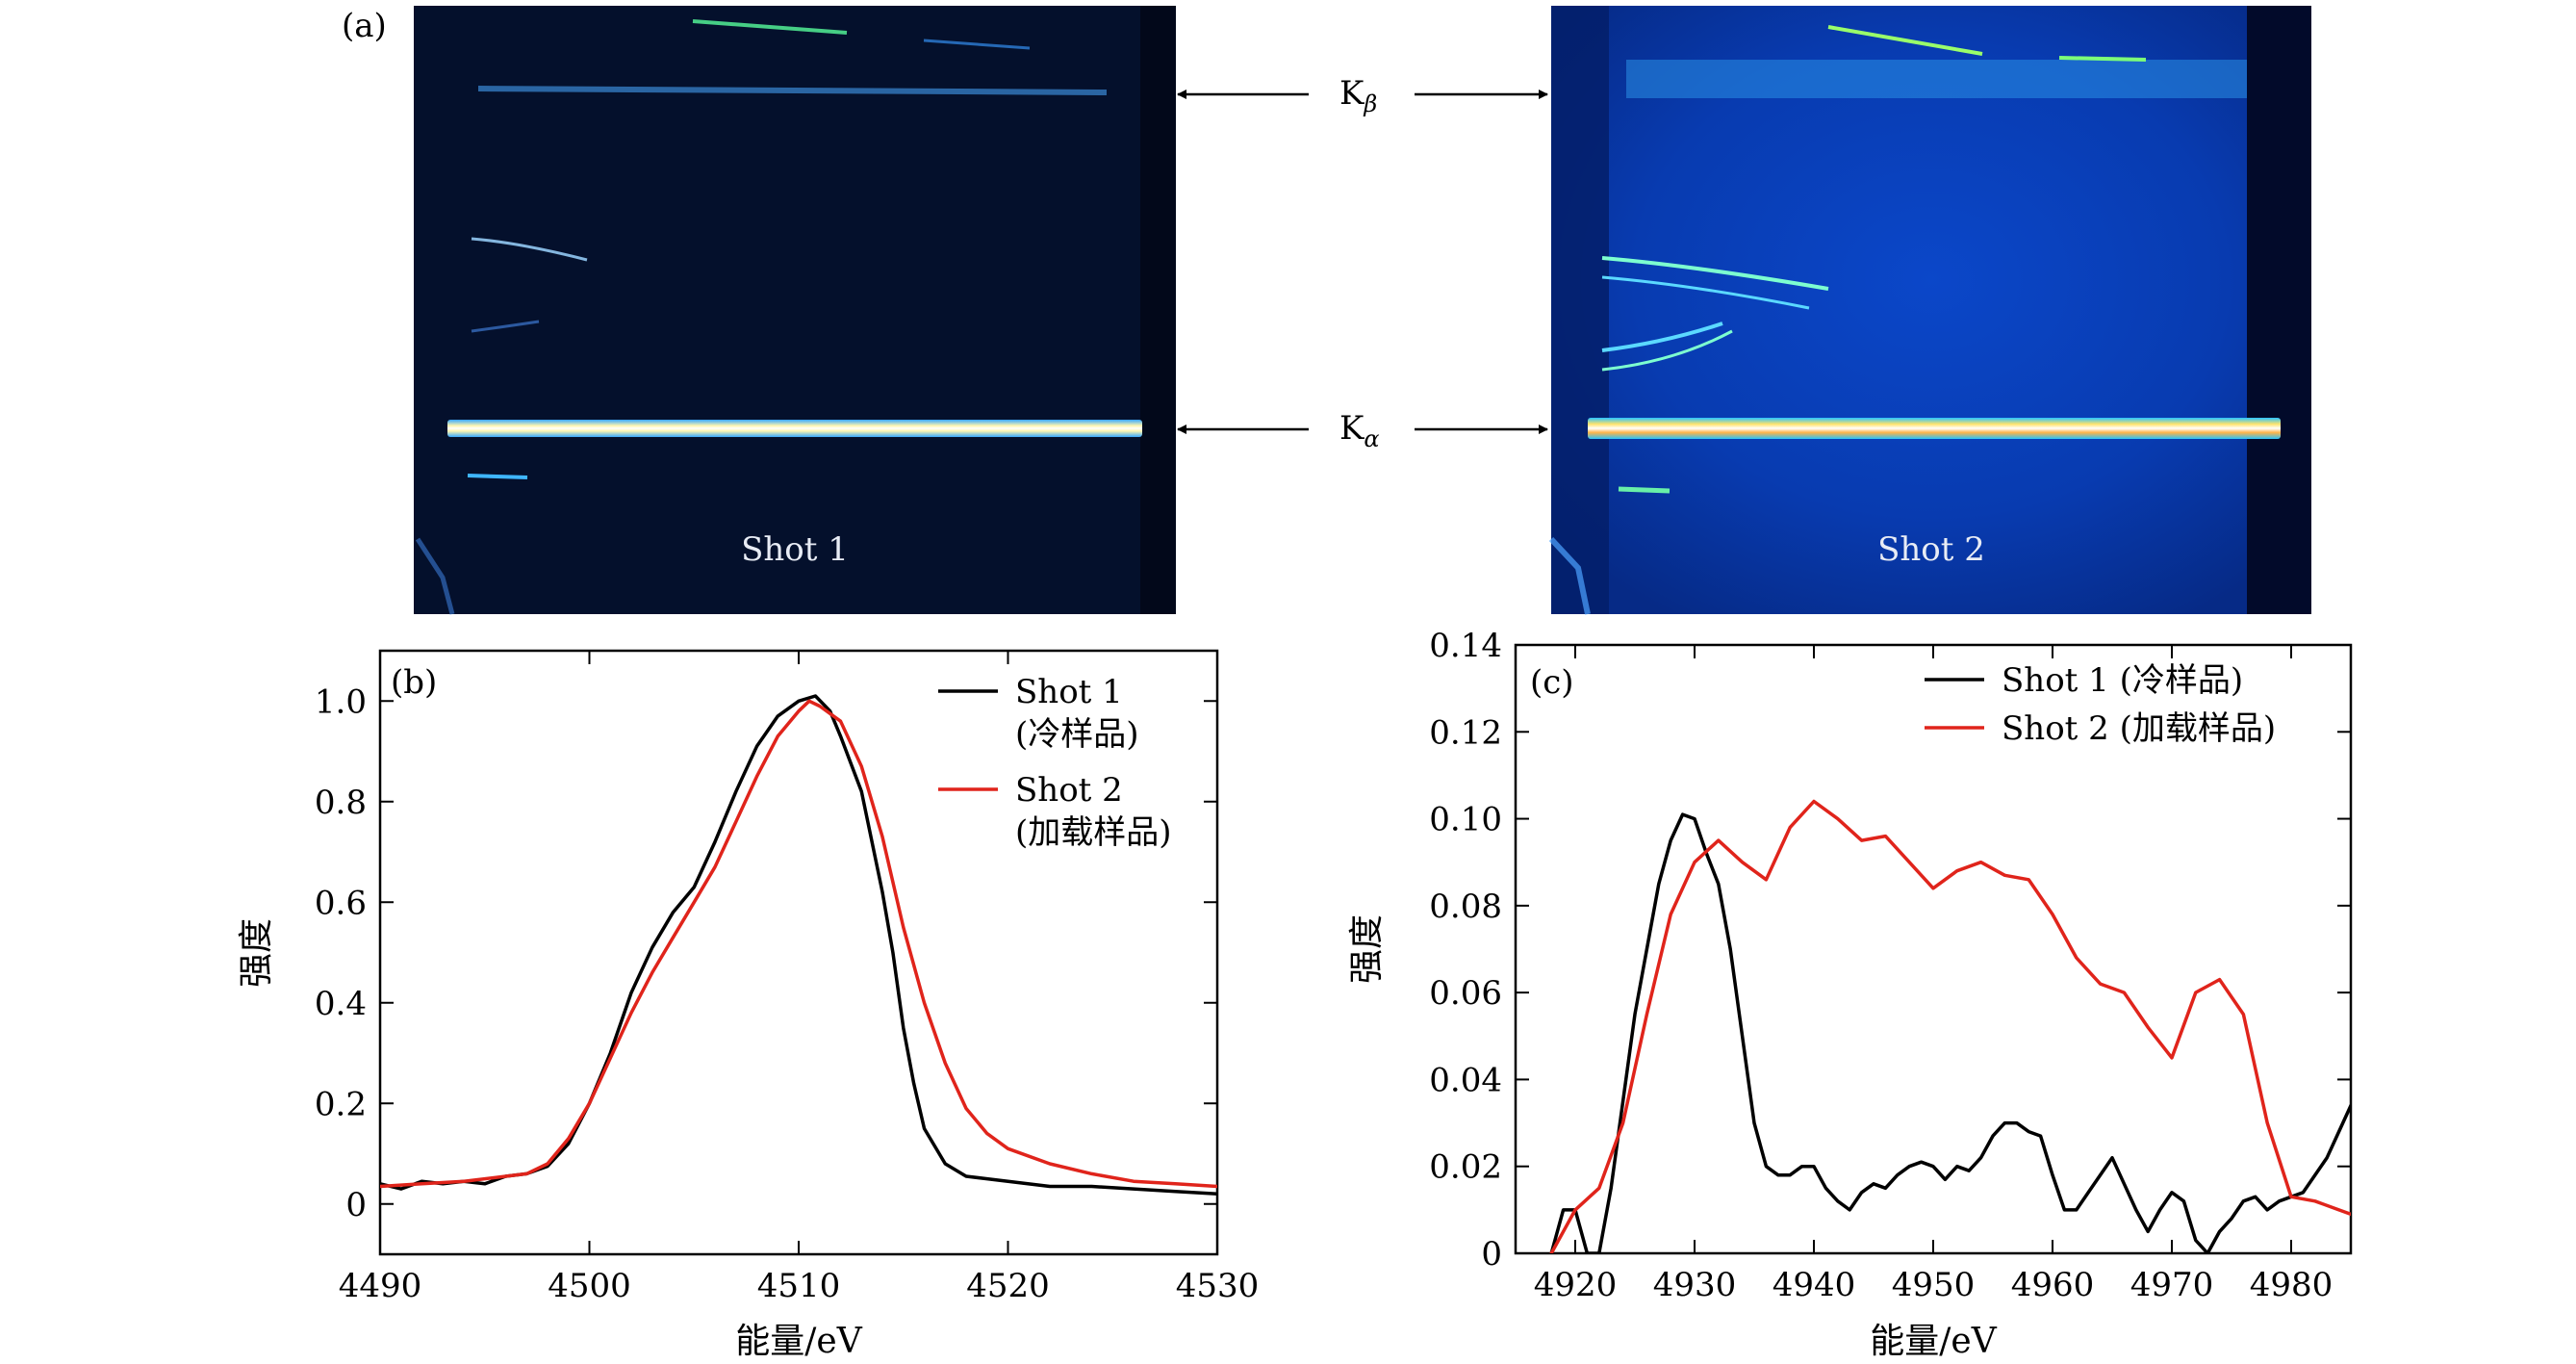  I want to click on x-tick-label: 4520, so click(1008, 1286).